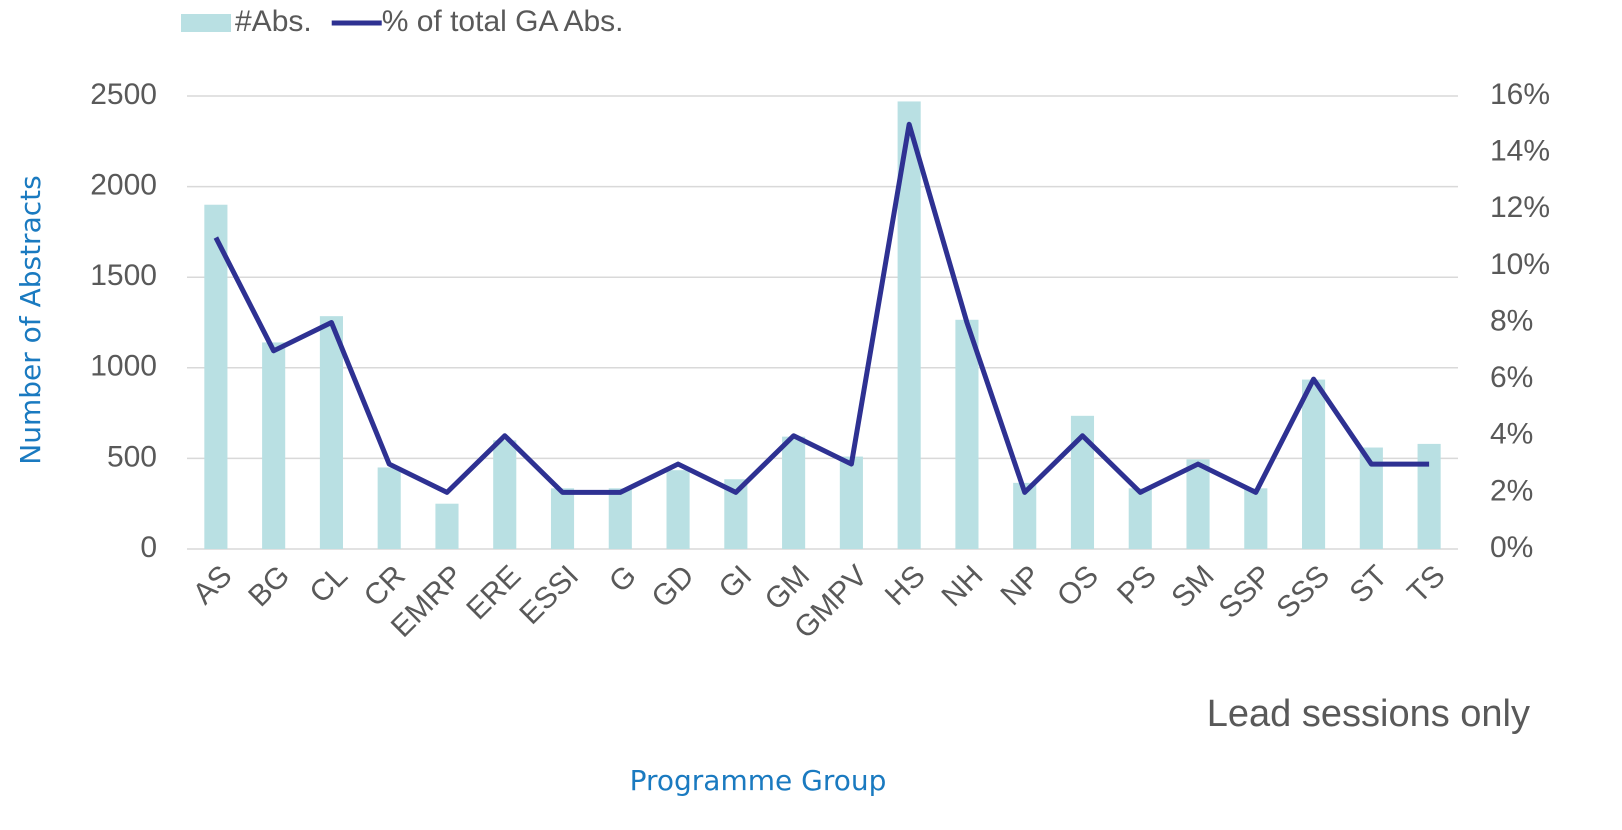 Image resolution: width=1622 pixels, height=830 pixels. What do you see at coordinates (963, 586) in the screenshot?
I see `x-tick-label: NH` at bounding box center [963, 586].